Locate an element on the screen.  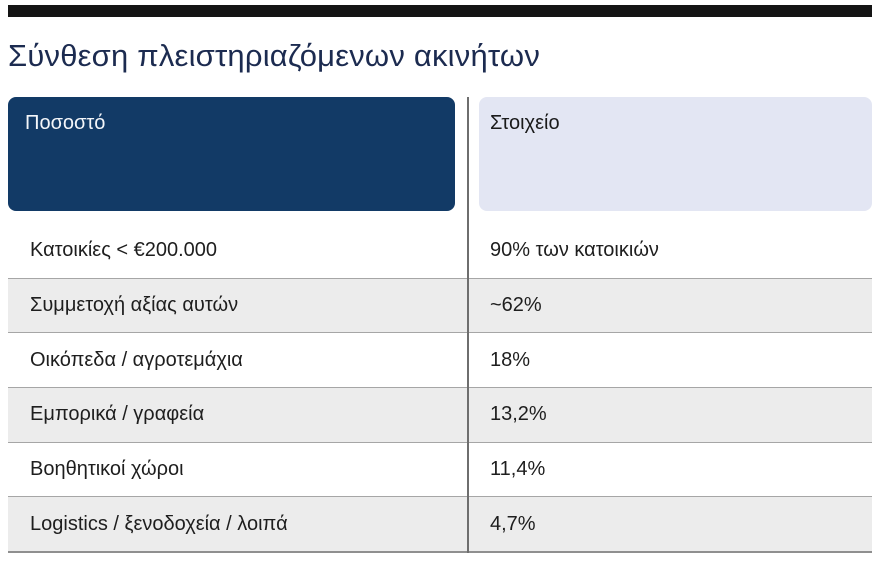
column-header-percent-label: Ποσοστό is located at coordinates (65, 123).